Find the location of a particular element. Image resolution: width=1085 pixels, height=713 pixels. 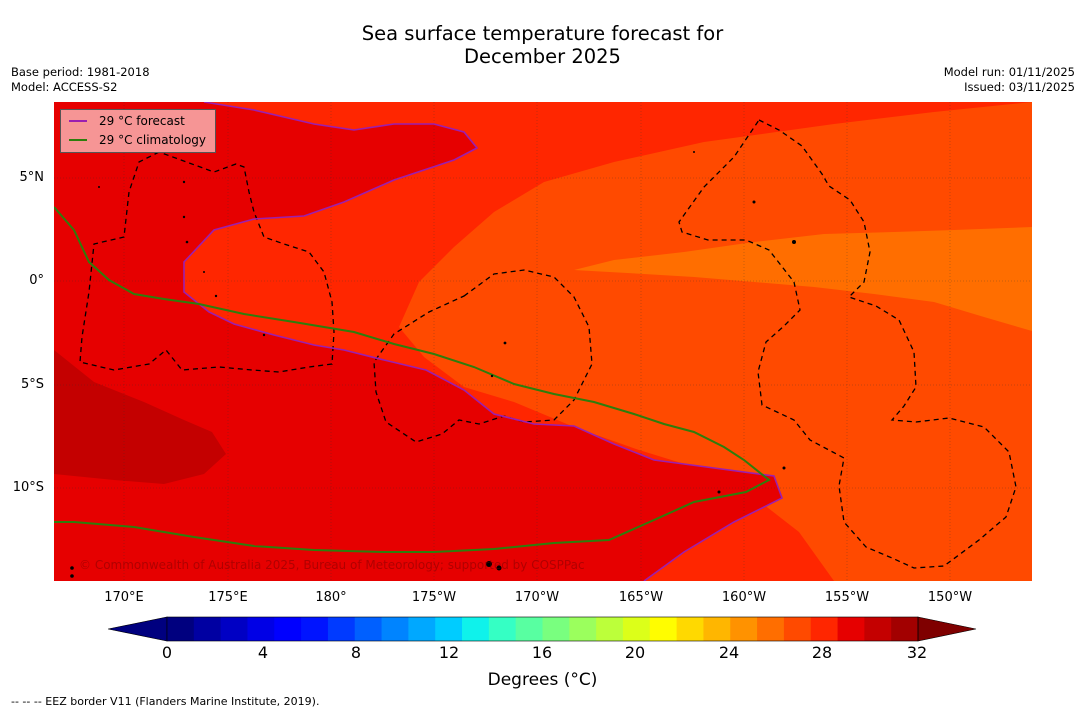

model-run-text: Model run: 01/11/2025 is located at coordinates (1009, 72).